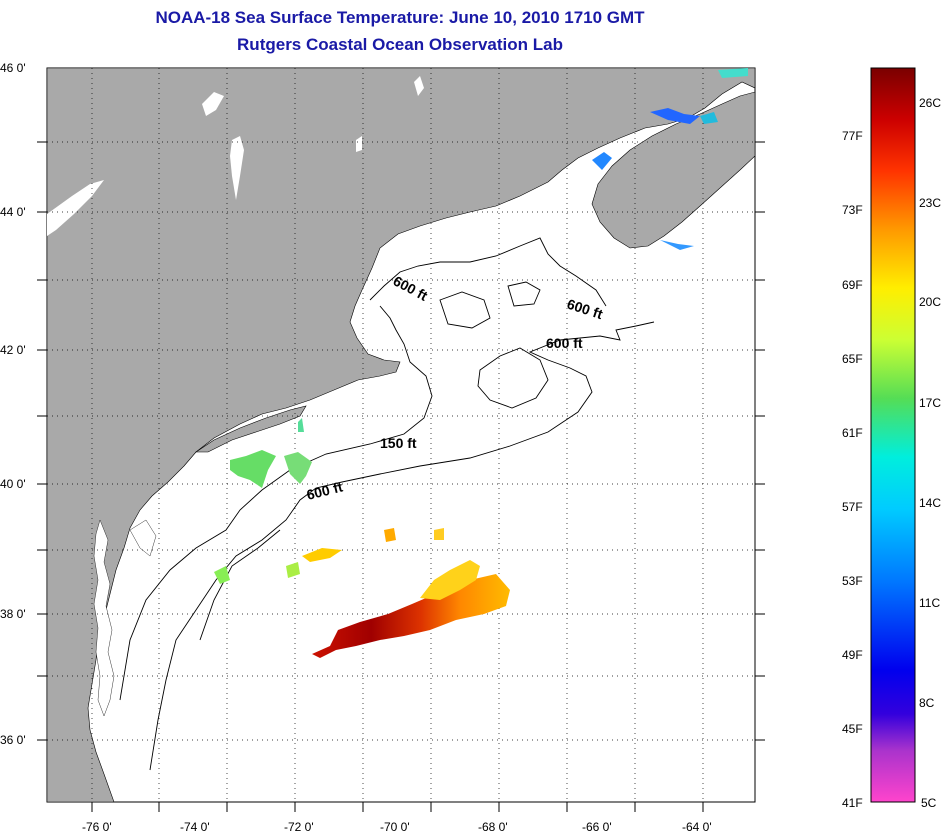 Image resolution: width=944 pixels, height=840 pixels. What do you see at coordinates (677, 245) in the screenshot?
I see `sst-patch-cold-scotian` at bounding box center [677, 245].